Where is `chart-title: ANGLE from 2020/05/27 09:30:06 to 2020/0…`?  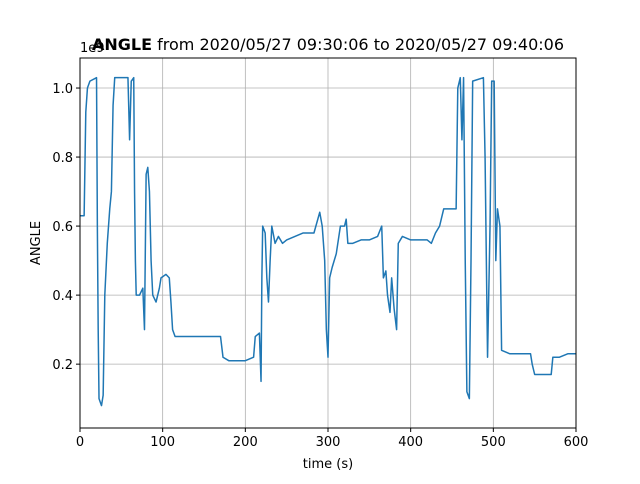 chart-title: ANGLE from 2020/05/27 09:30:06 to 2020/0… is located at coordinates (328, 44).